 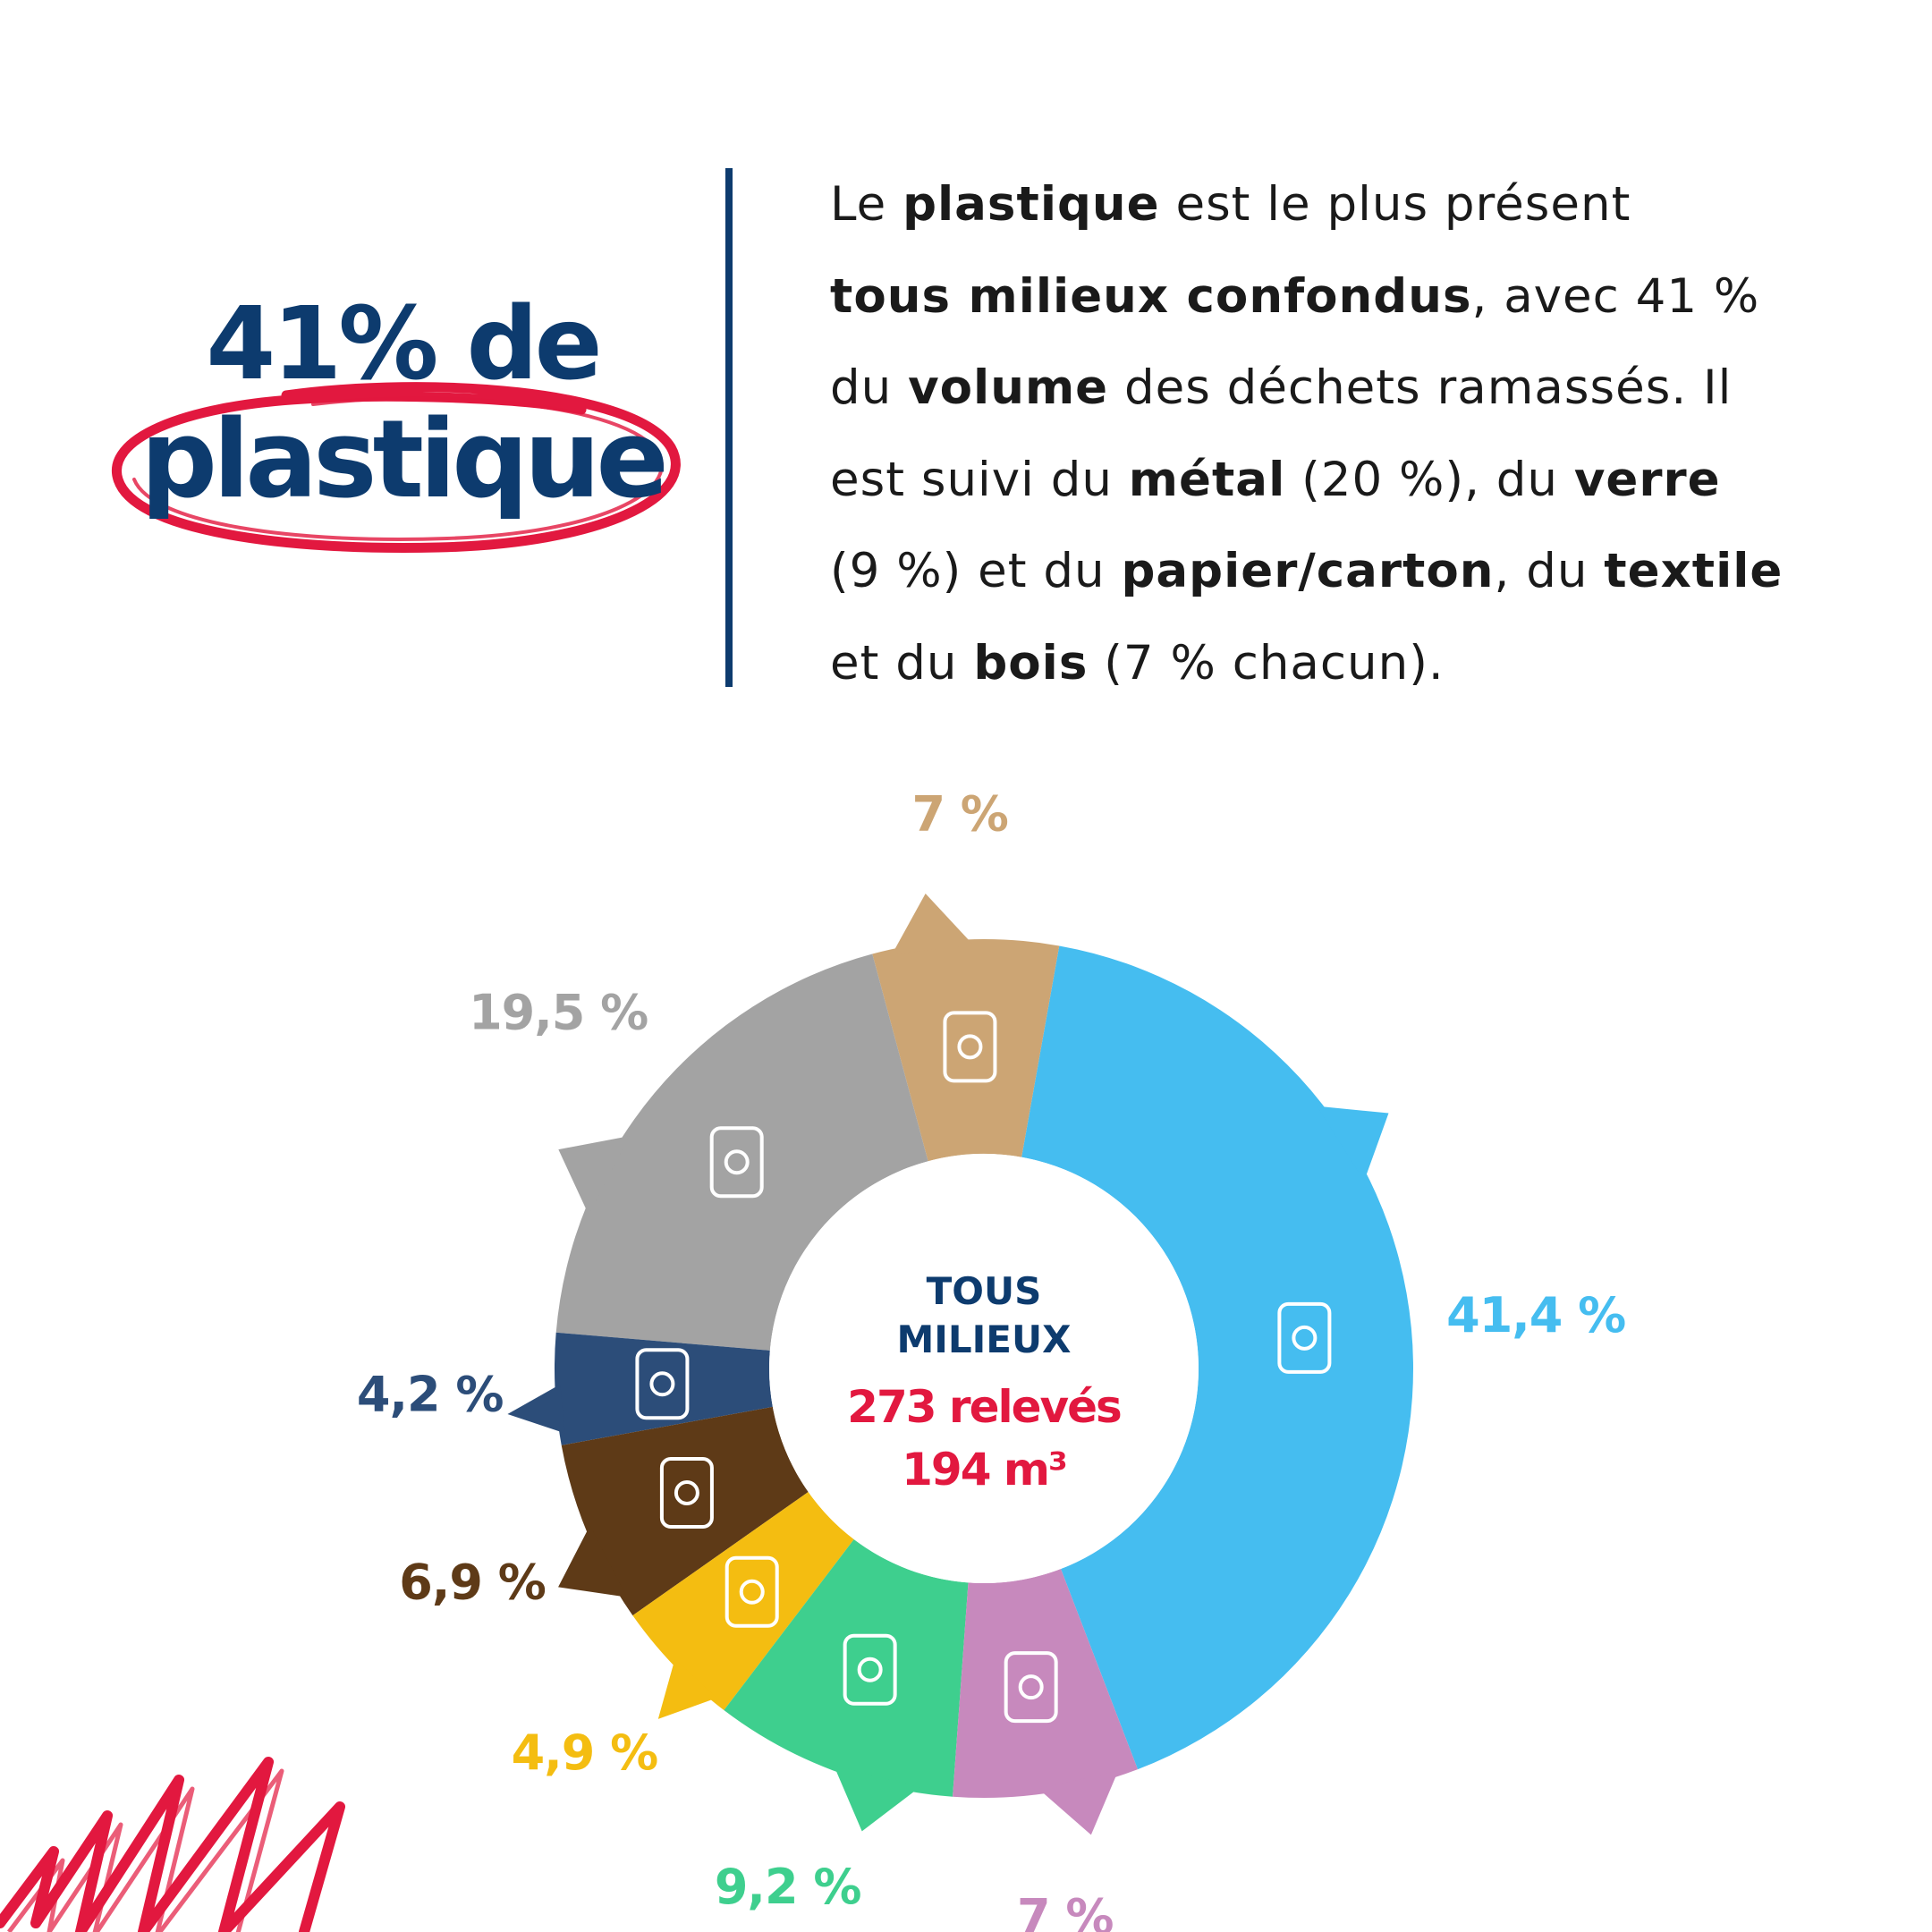 I want to click on center-title-line-1: TOUS, so click(x=984, y=1291).